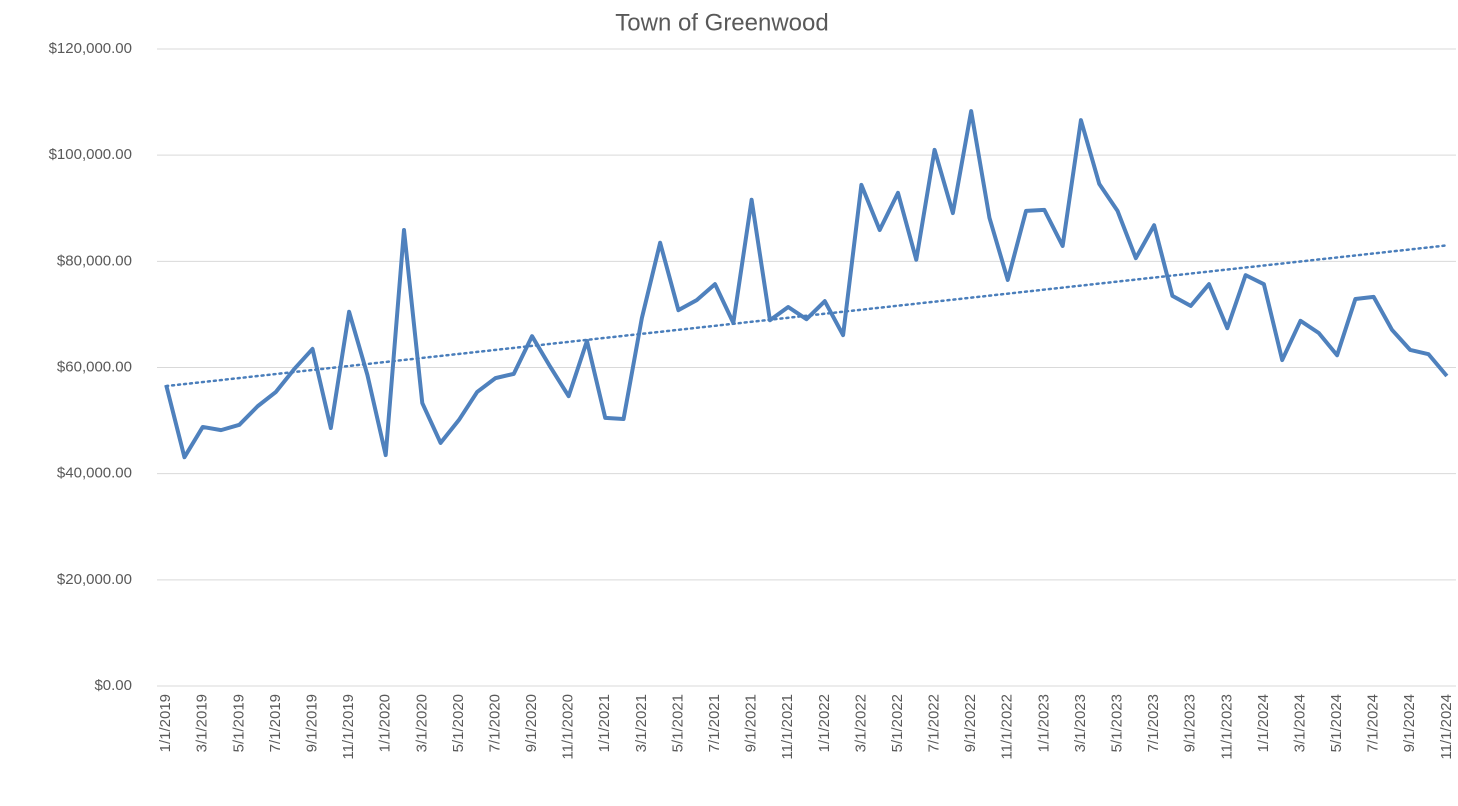 The height and width of the screenshot is (806, 1458). What do you see at coordinates (751, 723) in the screenshot?
I see `x-tick-label: 9/1/2021` at bounding box center [751, 723].